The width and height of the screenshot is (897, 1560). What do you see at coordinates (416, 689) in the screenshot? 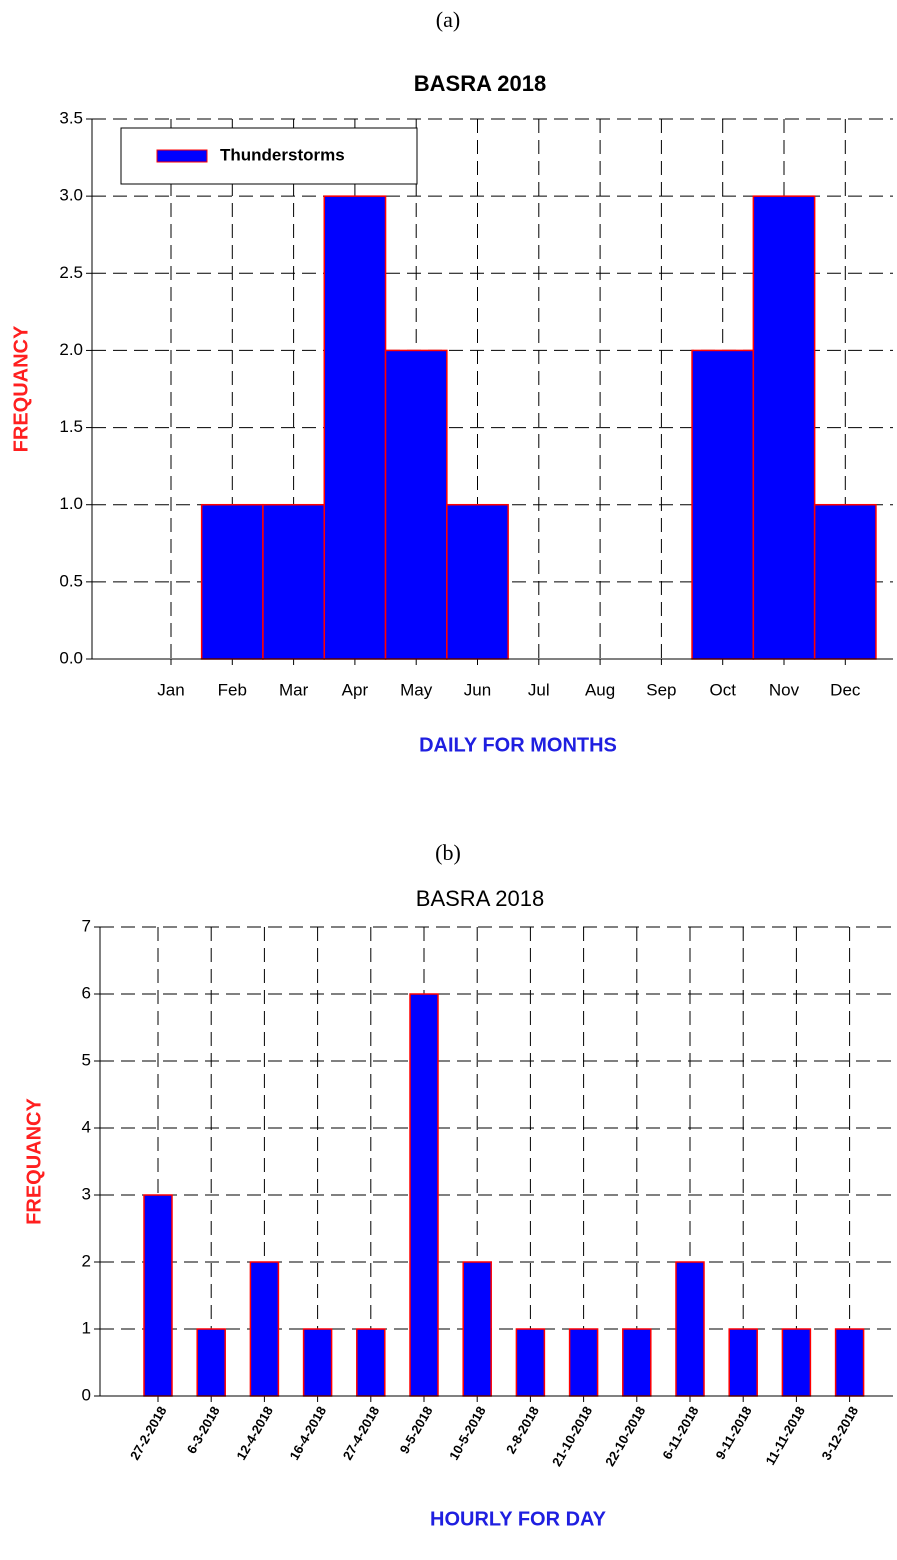
I see `x-tick-label: May` at bounding box center [416, 689].